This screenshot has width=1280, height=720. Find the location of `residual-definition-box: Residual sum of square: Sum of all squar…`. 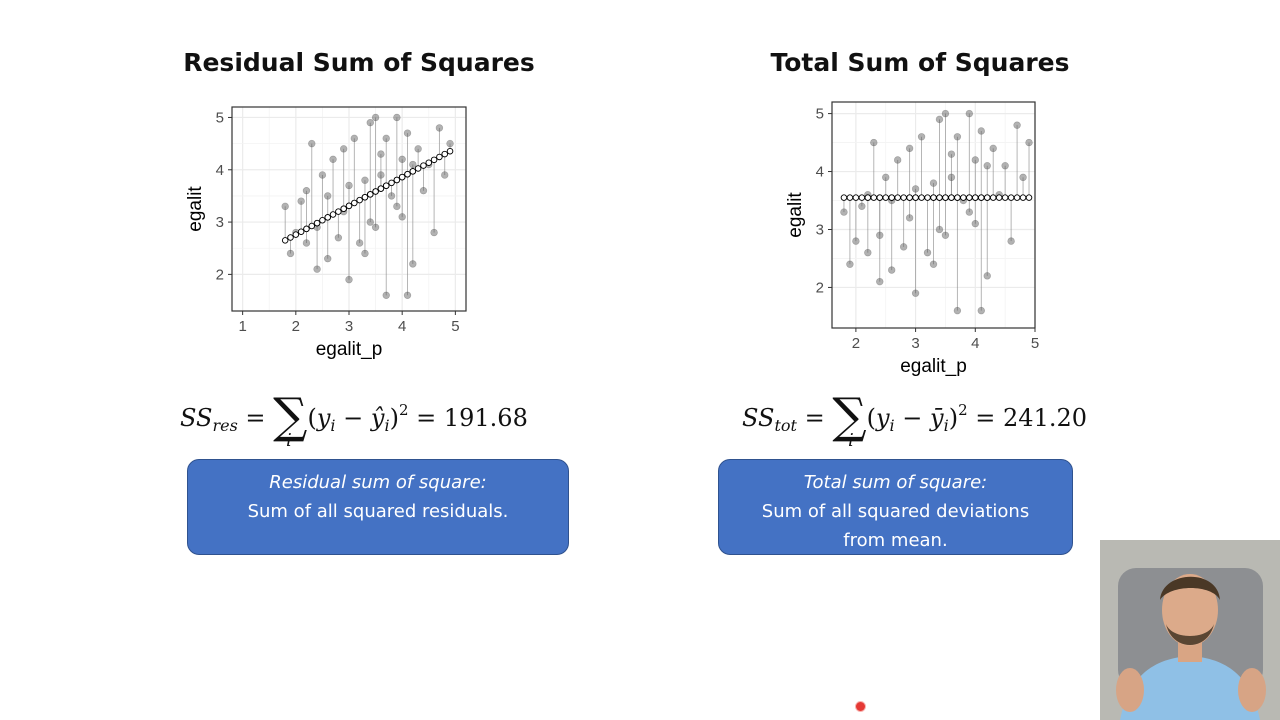

residual-definition-box: Residual sum of square: Sum of all squar… is located at coordinates (378, 507).